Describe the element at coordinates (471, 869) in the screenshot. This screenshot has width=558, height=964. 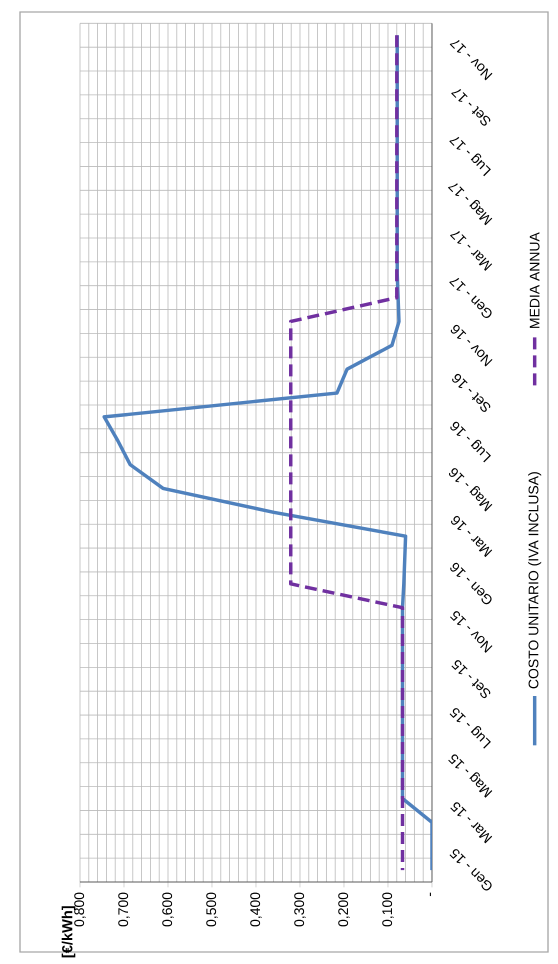
I see `y-tick-label: Gen - 15` at that location.